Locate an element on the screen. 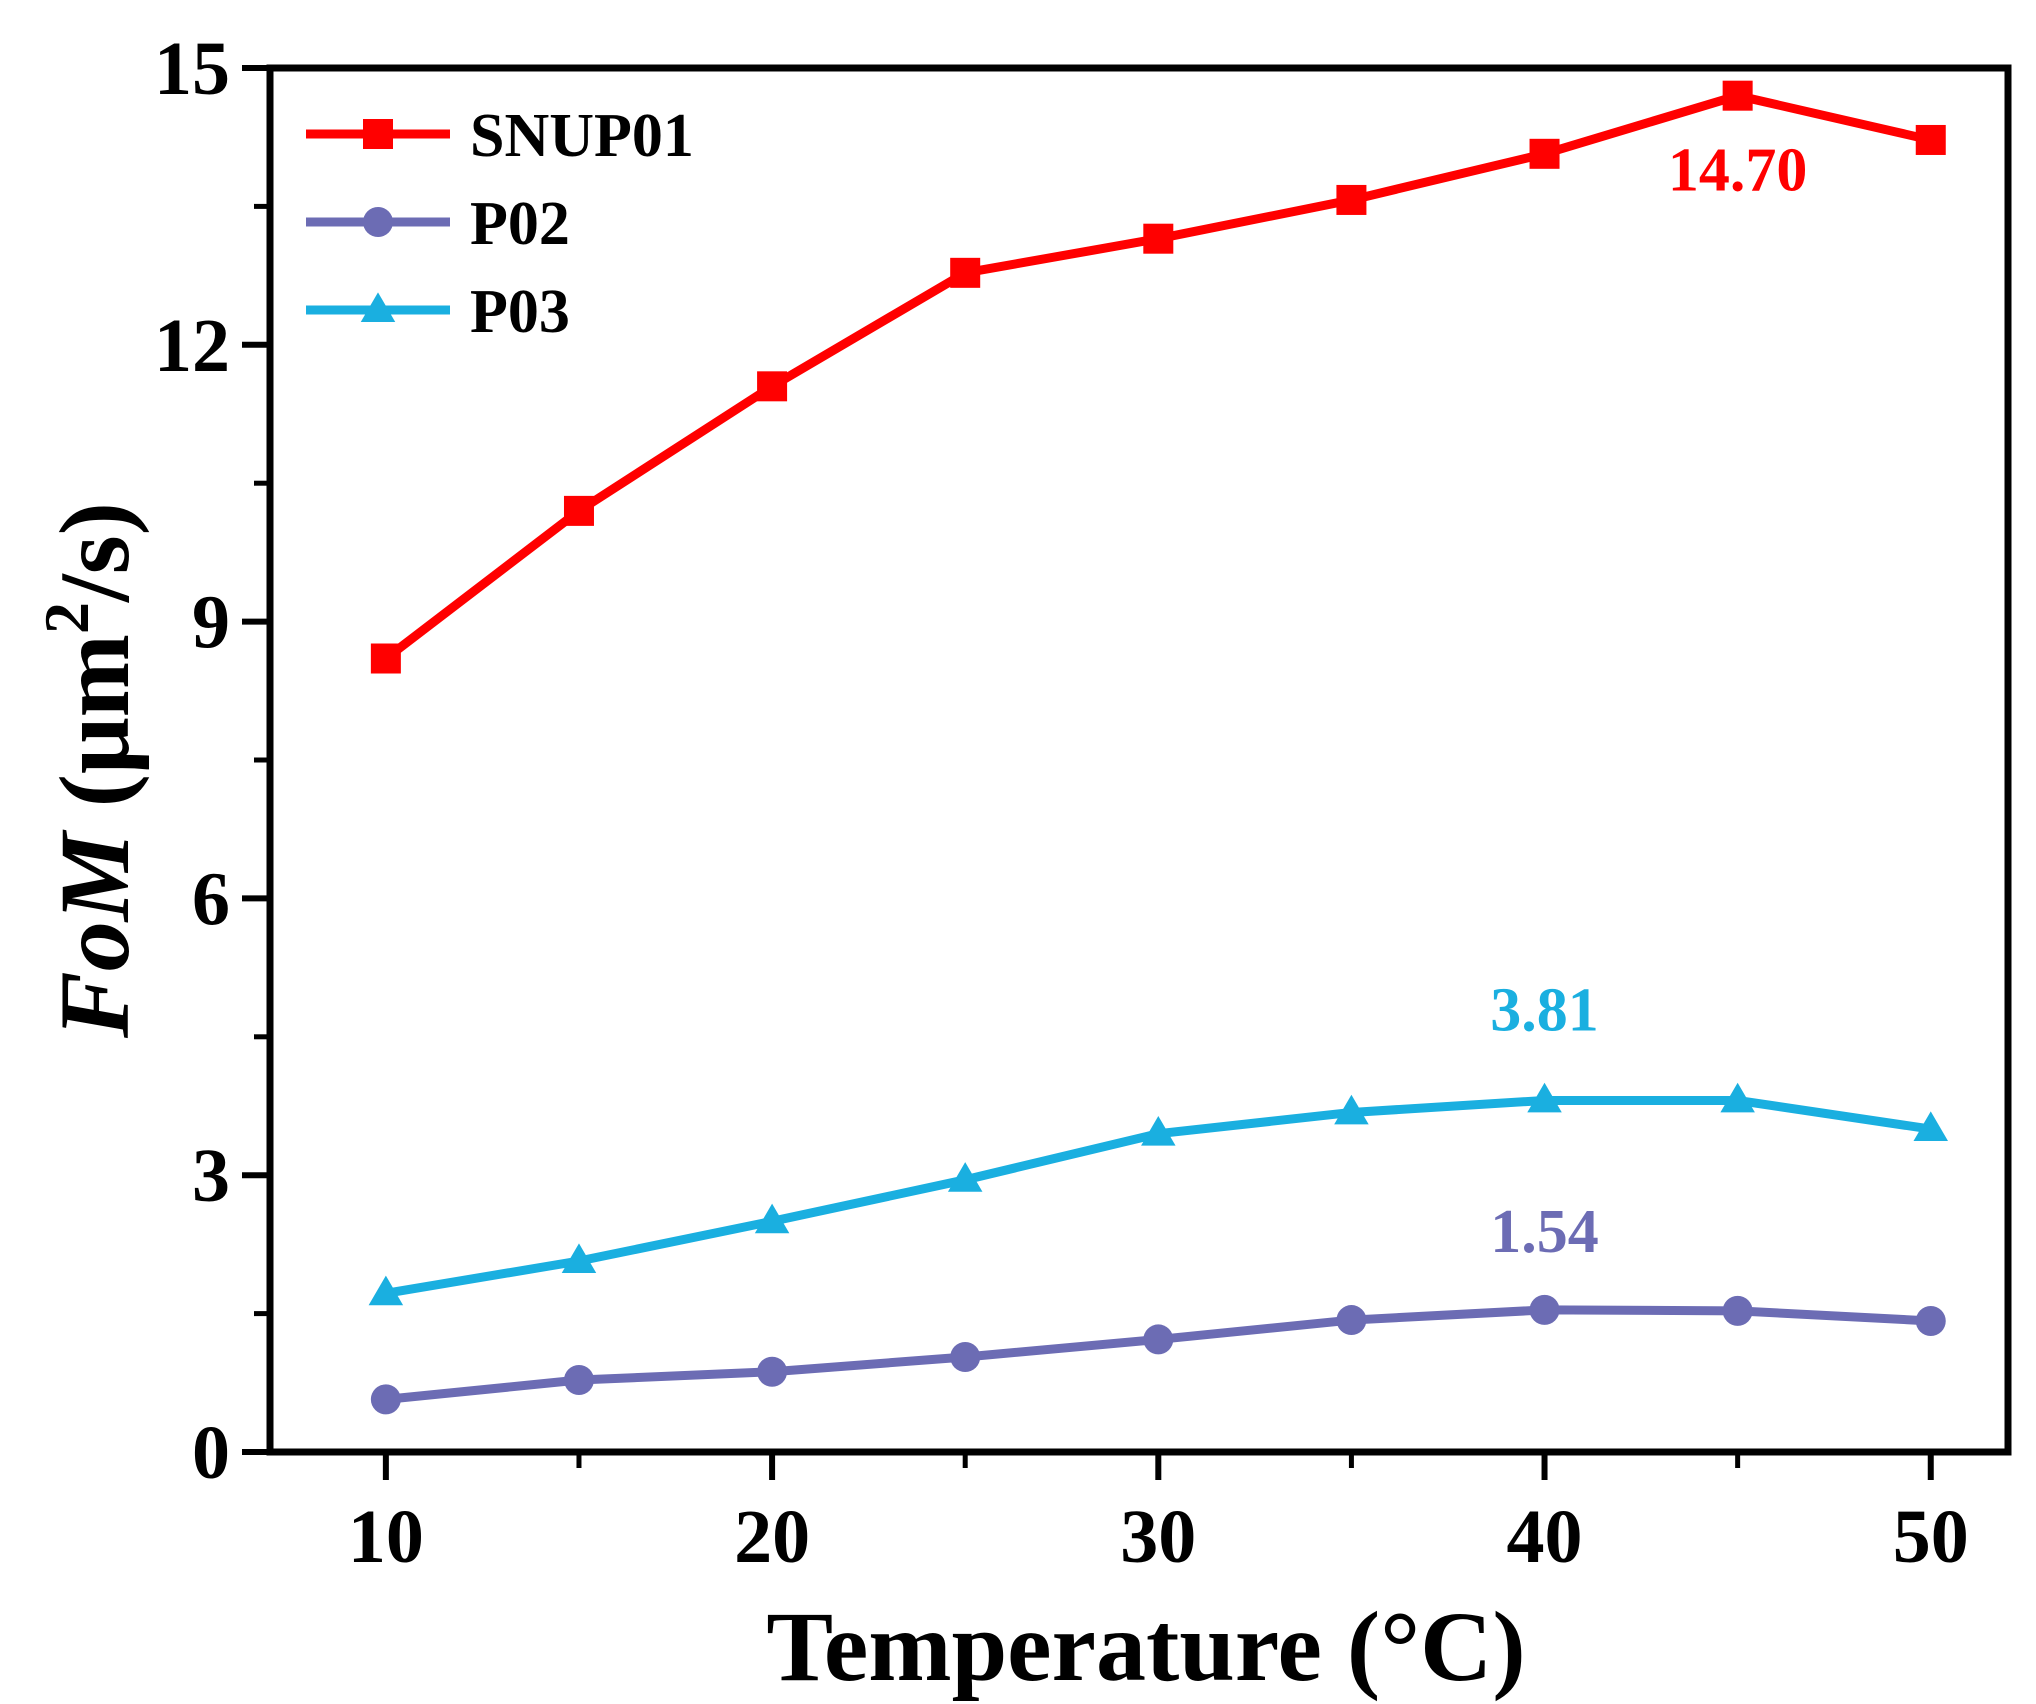 The height and width of the screenshot is (1704, 2036). series-p02 is located at coordinates (1158, 1354).